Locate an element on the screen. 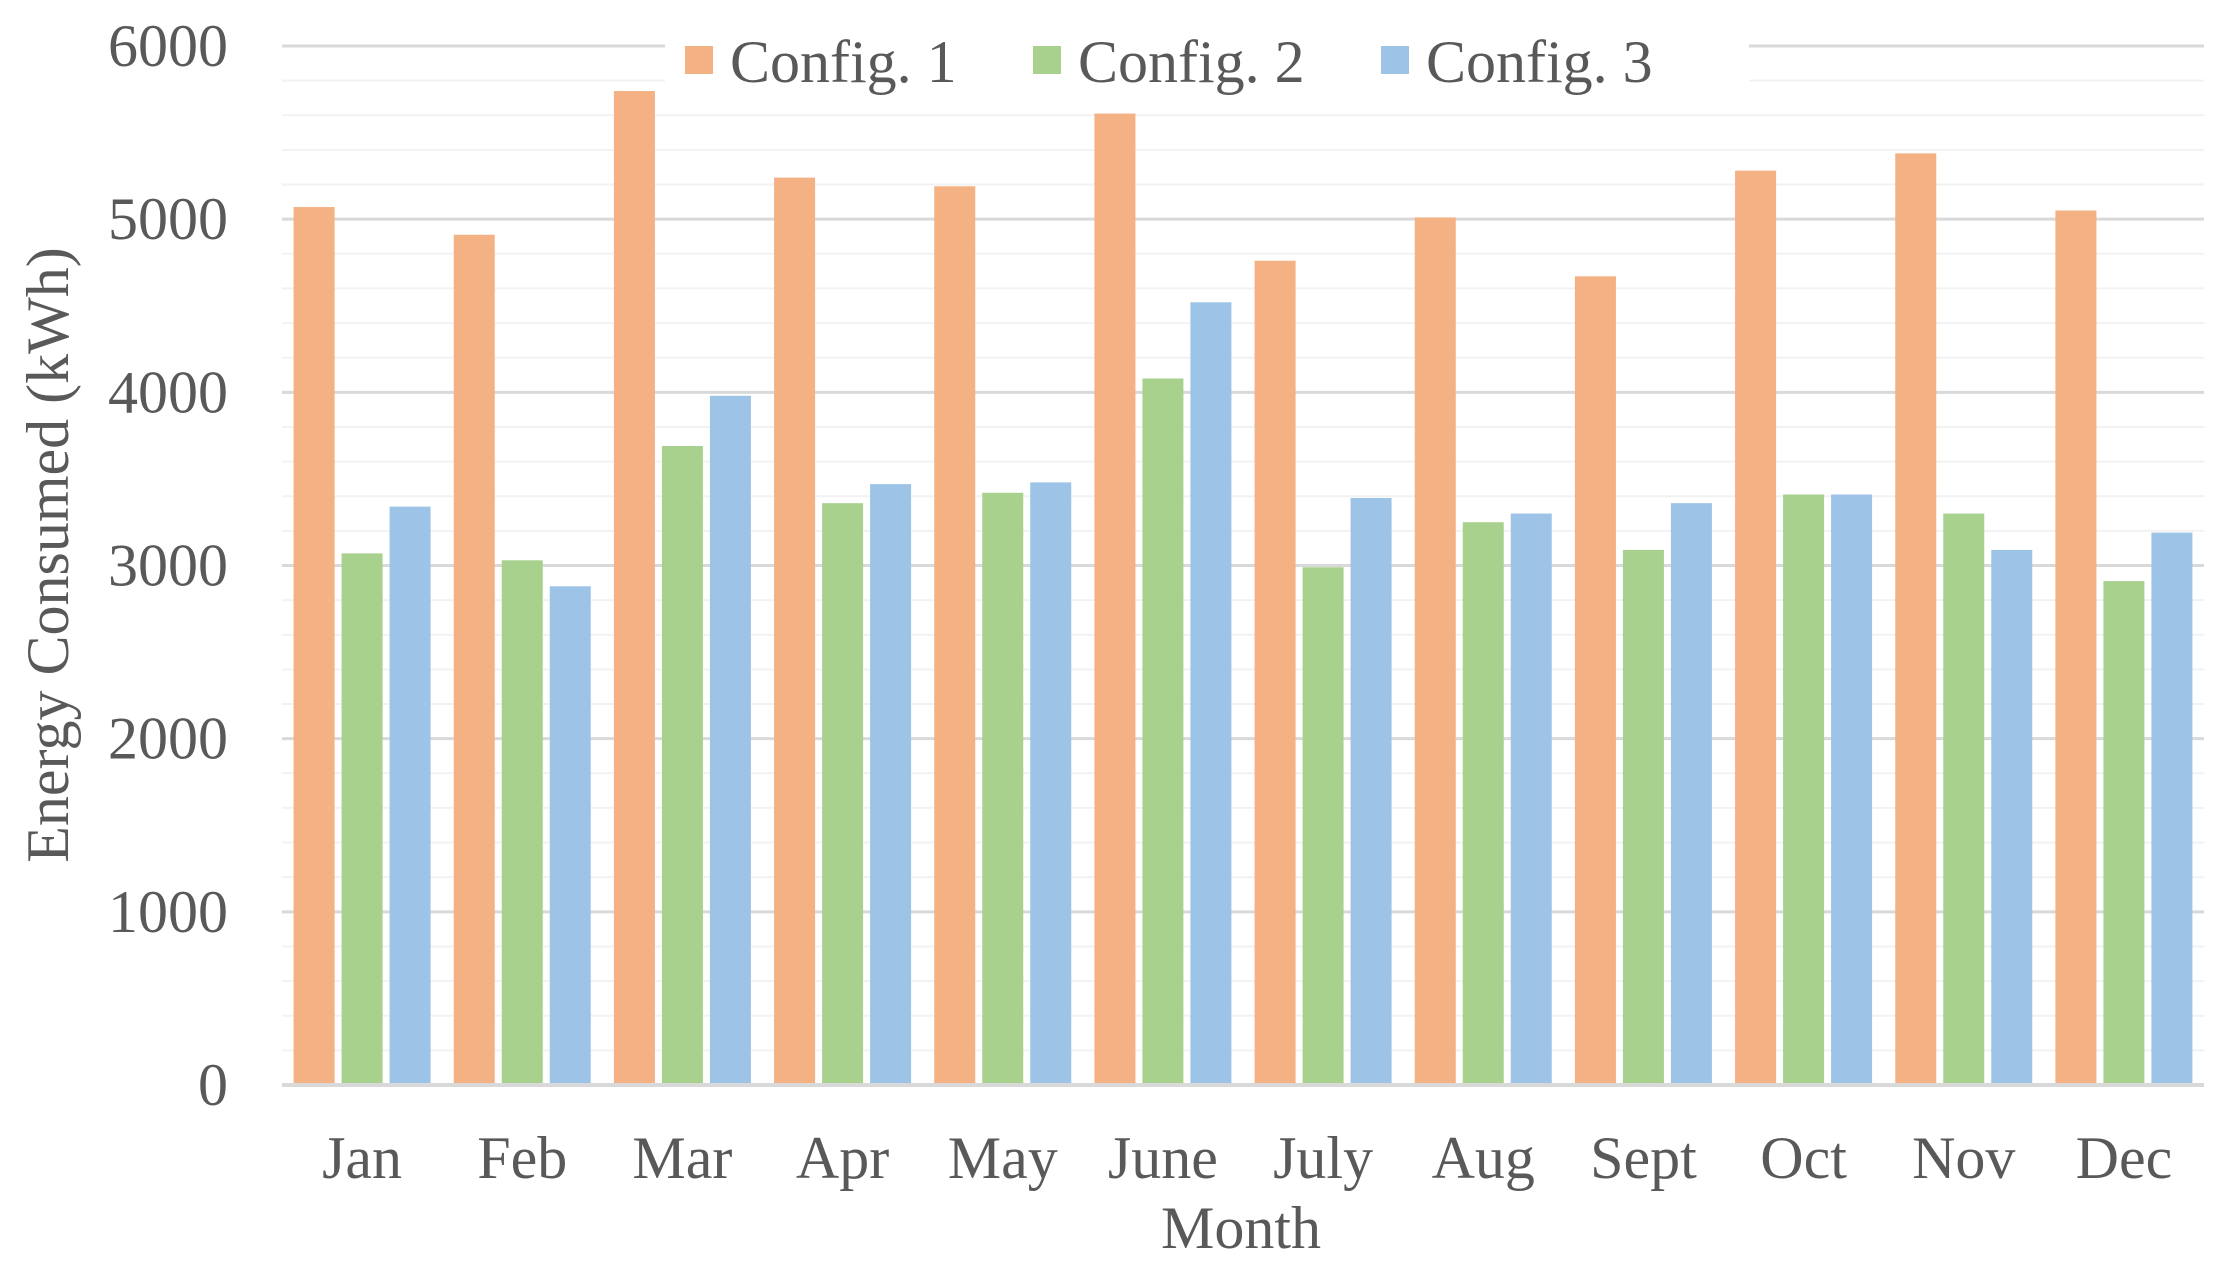  y-tick-label: 6000 is located at coordinates (168, 46).